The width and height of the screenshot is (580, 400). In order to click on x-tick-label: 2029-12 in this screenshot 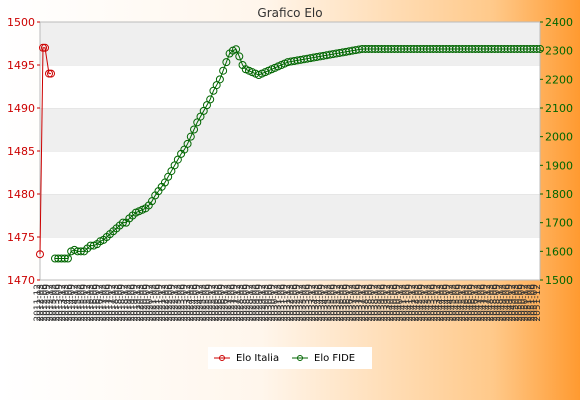, I will do `click(263, 303)`.